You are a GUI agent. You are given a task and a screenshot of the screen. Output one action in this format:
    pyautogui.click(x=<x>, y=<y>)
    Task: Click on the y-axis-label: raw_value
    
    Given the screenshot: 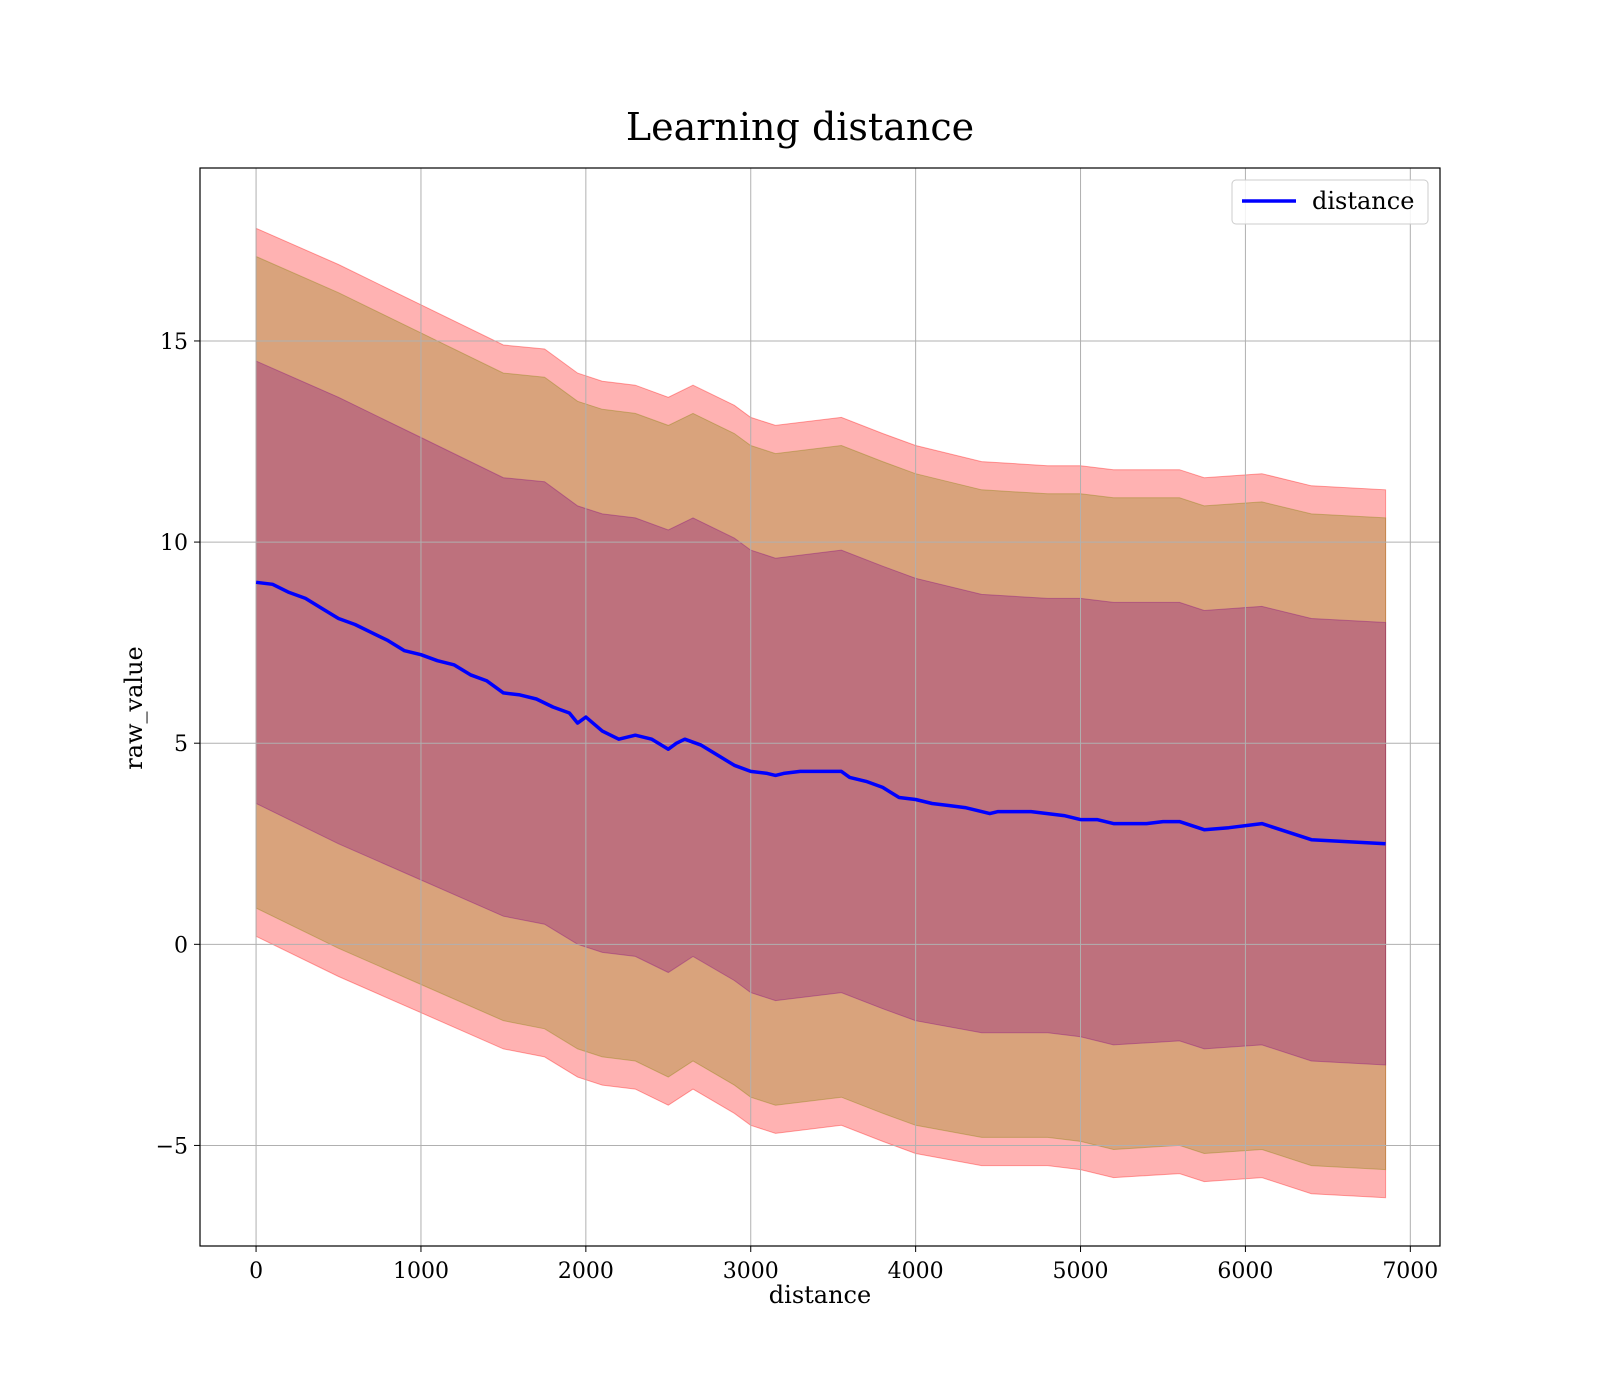 What is the action you would take?
    pyautogui.click(x=134, y=708)
    